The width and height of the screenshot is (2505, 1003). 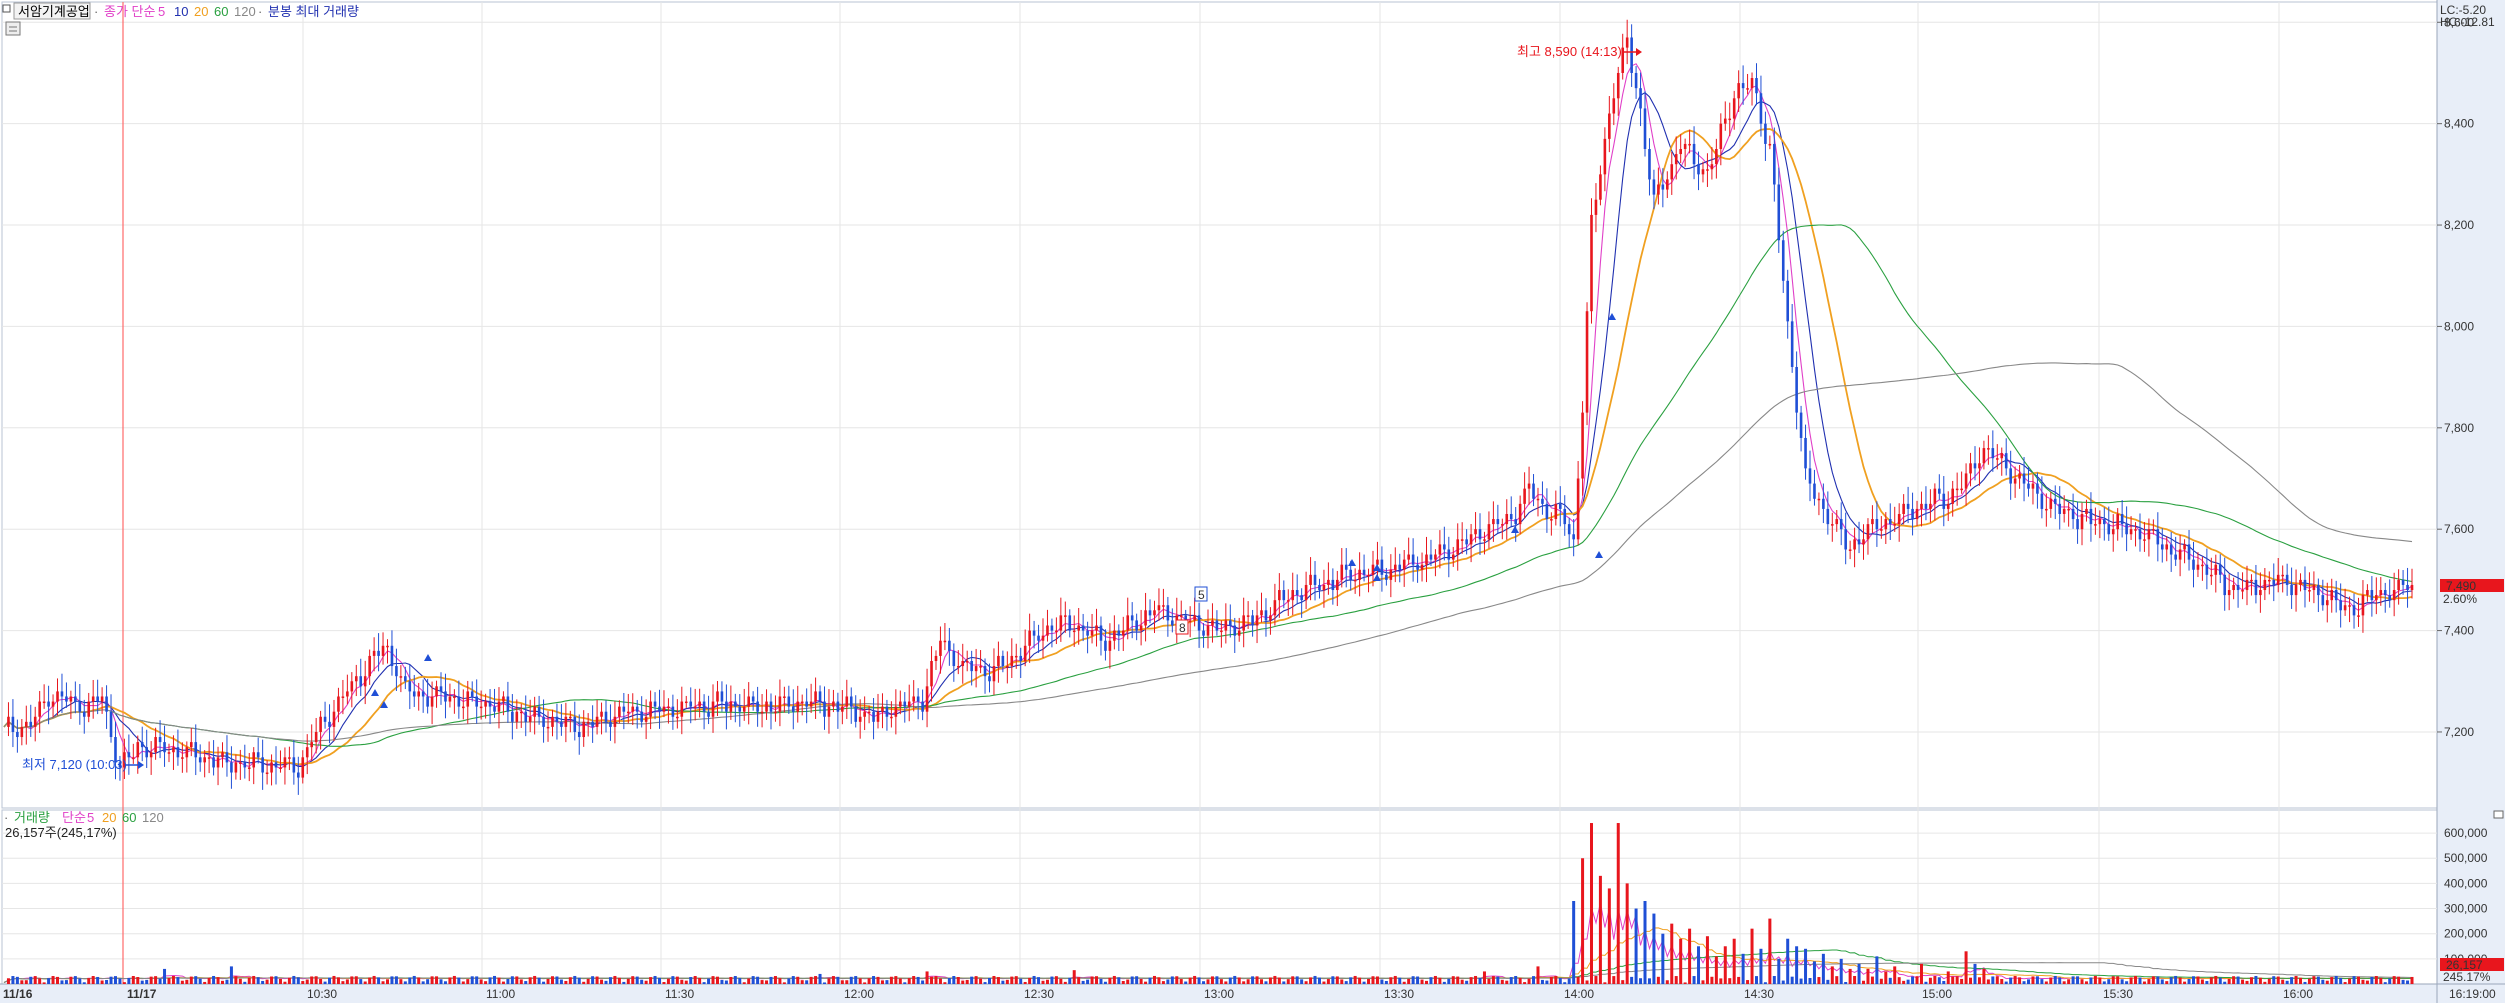 I want to click on ma-legend-10: 10, so click(x=181, y=11).